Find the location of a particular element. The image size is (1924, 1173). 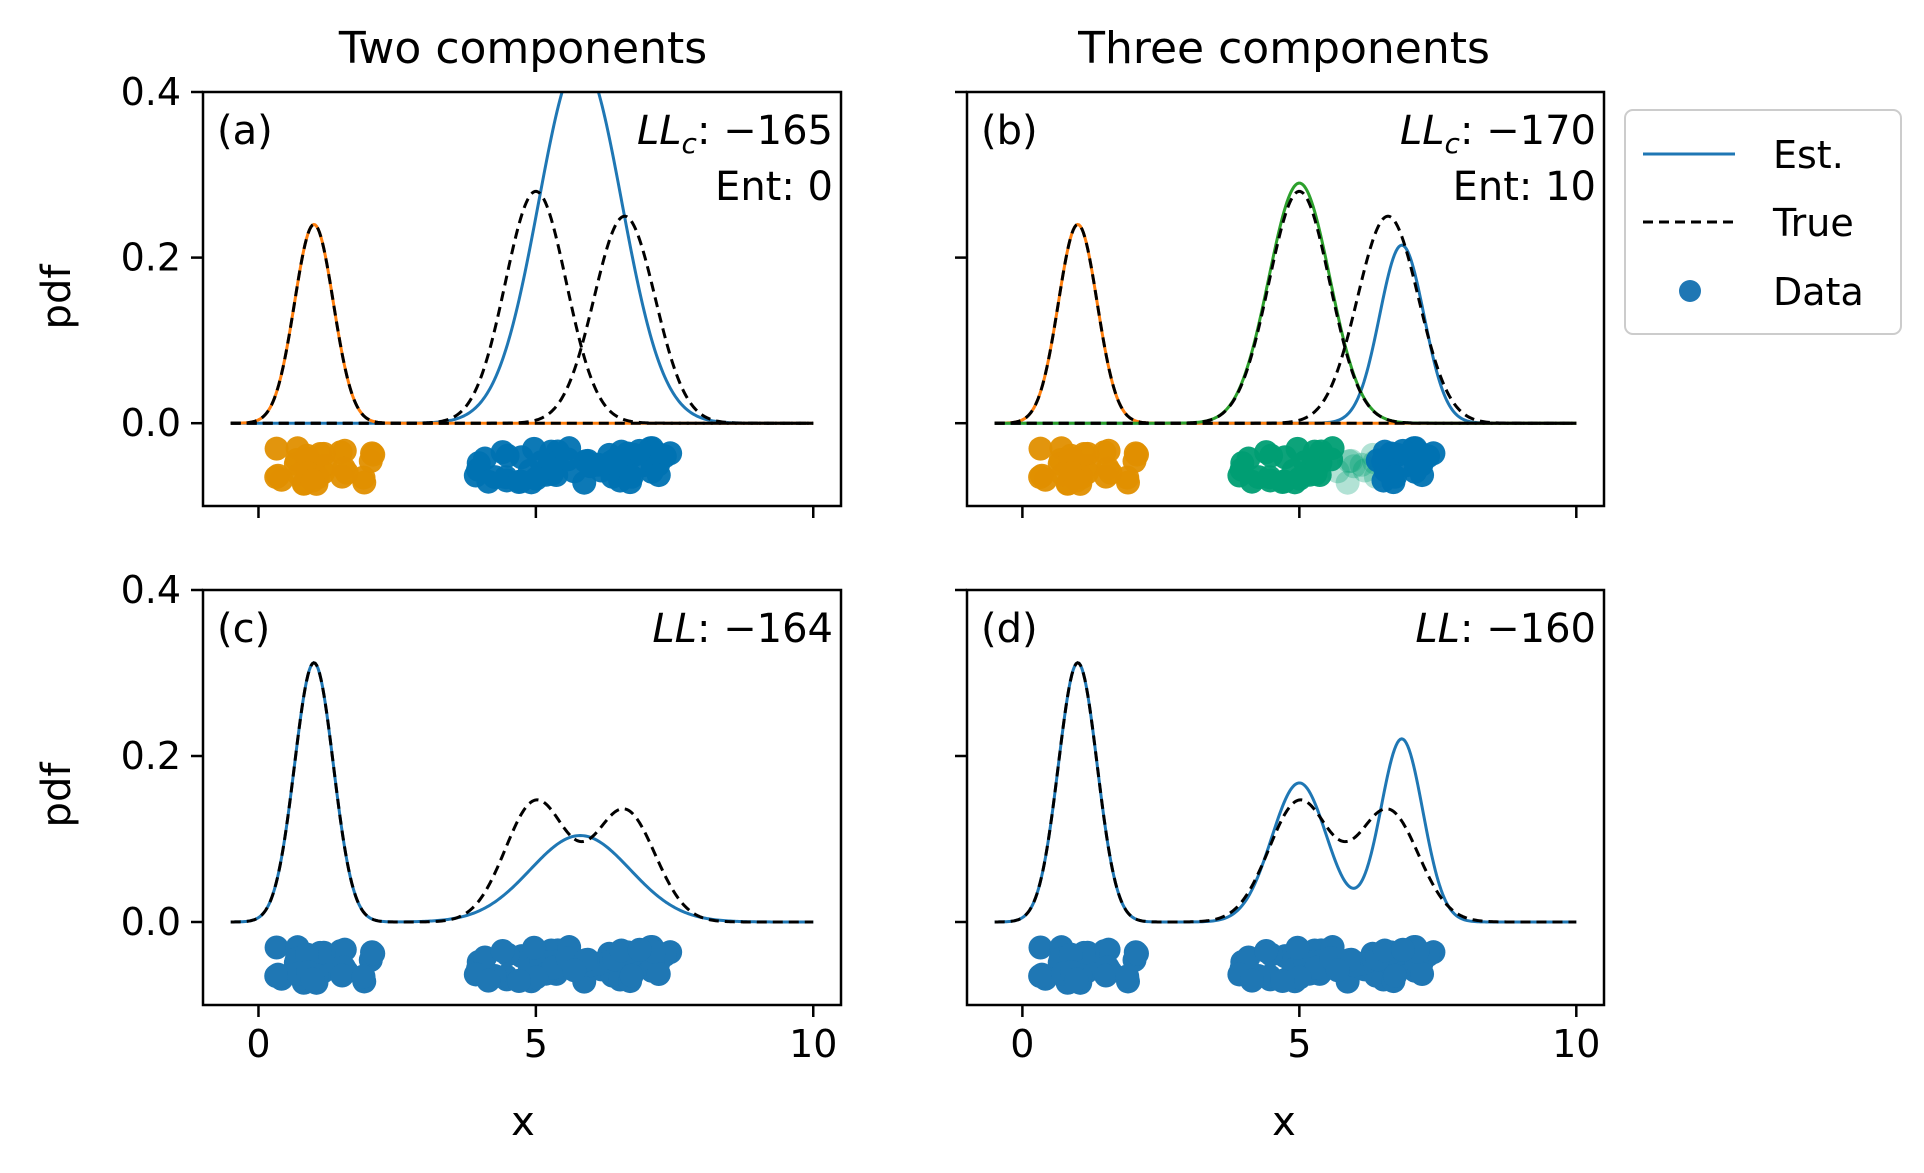

panel-label: (b) is located at coordinates (1009, 131).